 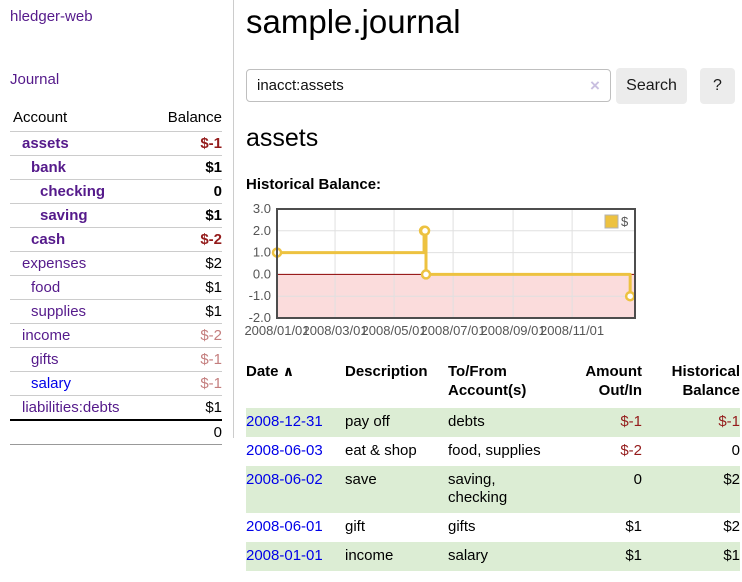 I want to click on legend-label: $, so click(x=625, y=221).